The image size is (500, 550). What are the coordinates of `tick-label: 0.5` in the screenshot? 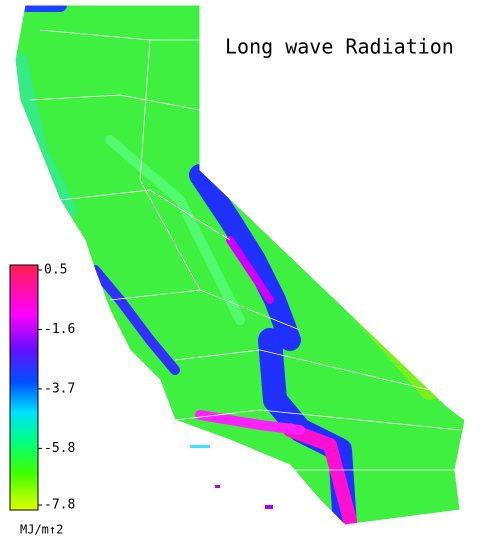 It's located at (55, 270).